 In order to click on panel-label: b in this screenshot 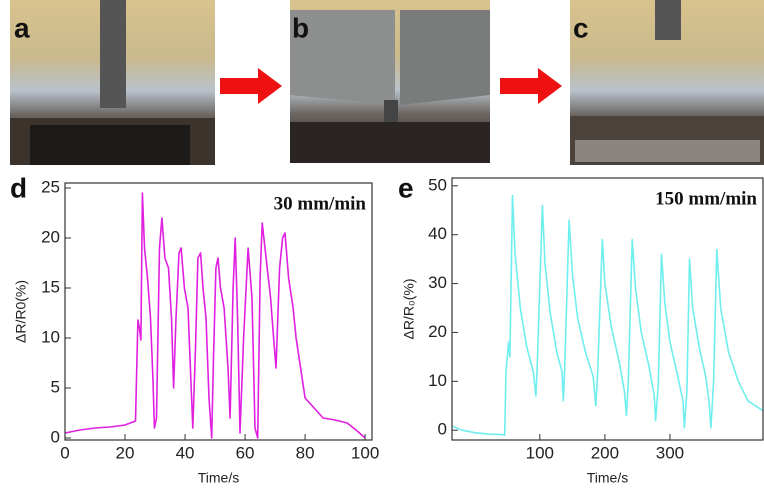, I will do `click(300, 27)`.